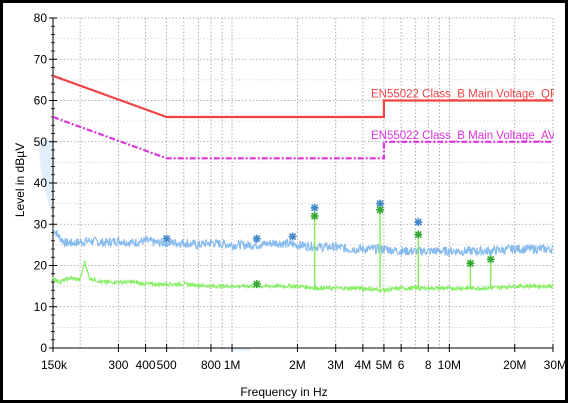  I want to click on x-tick-label: 1M, so click(232, 365).